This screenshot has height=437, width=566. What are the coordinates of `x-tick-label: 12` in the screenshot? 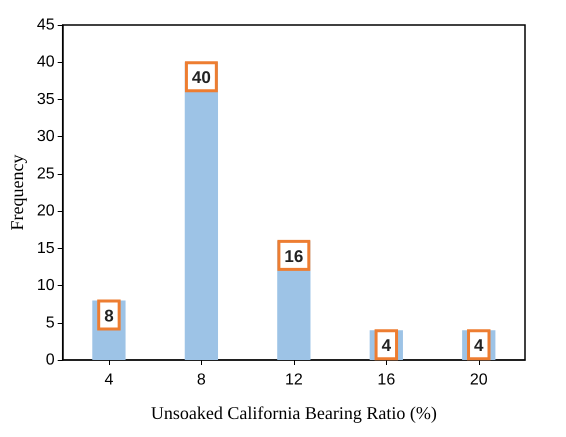 It's located at (293, 380).